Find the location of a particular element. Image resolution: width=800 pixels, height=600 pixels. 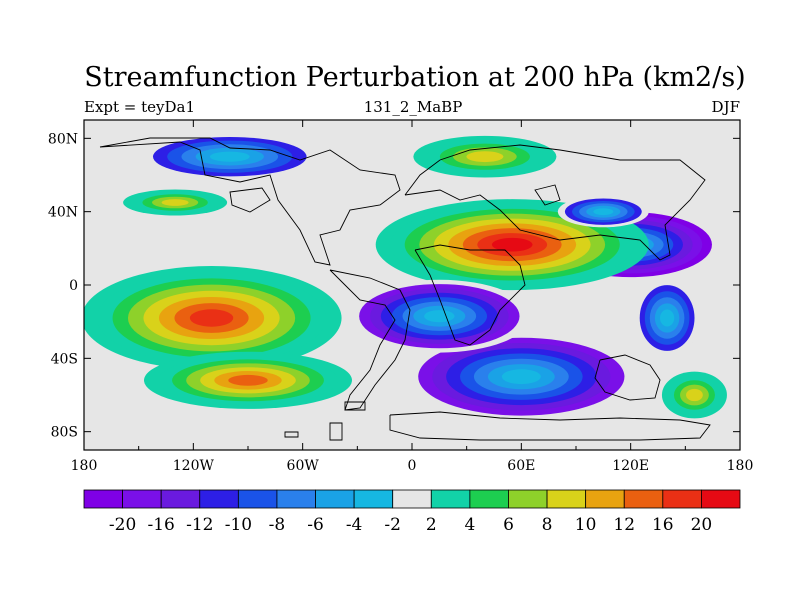

colorbar-label: 12 is located at coordinates (624, 525).